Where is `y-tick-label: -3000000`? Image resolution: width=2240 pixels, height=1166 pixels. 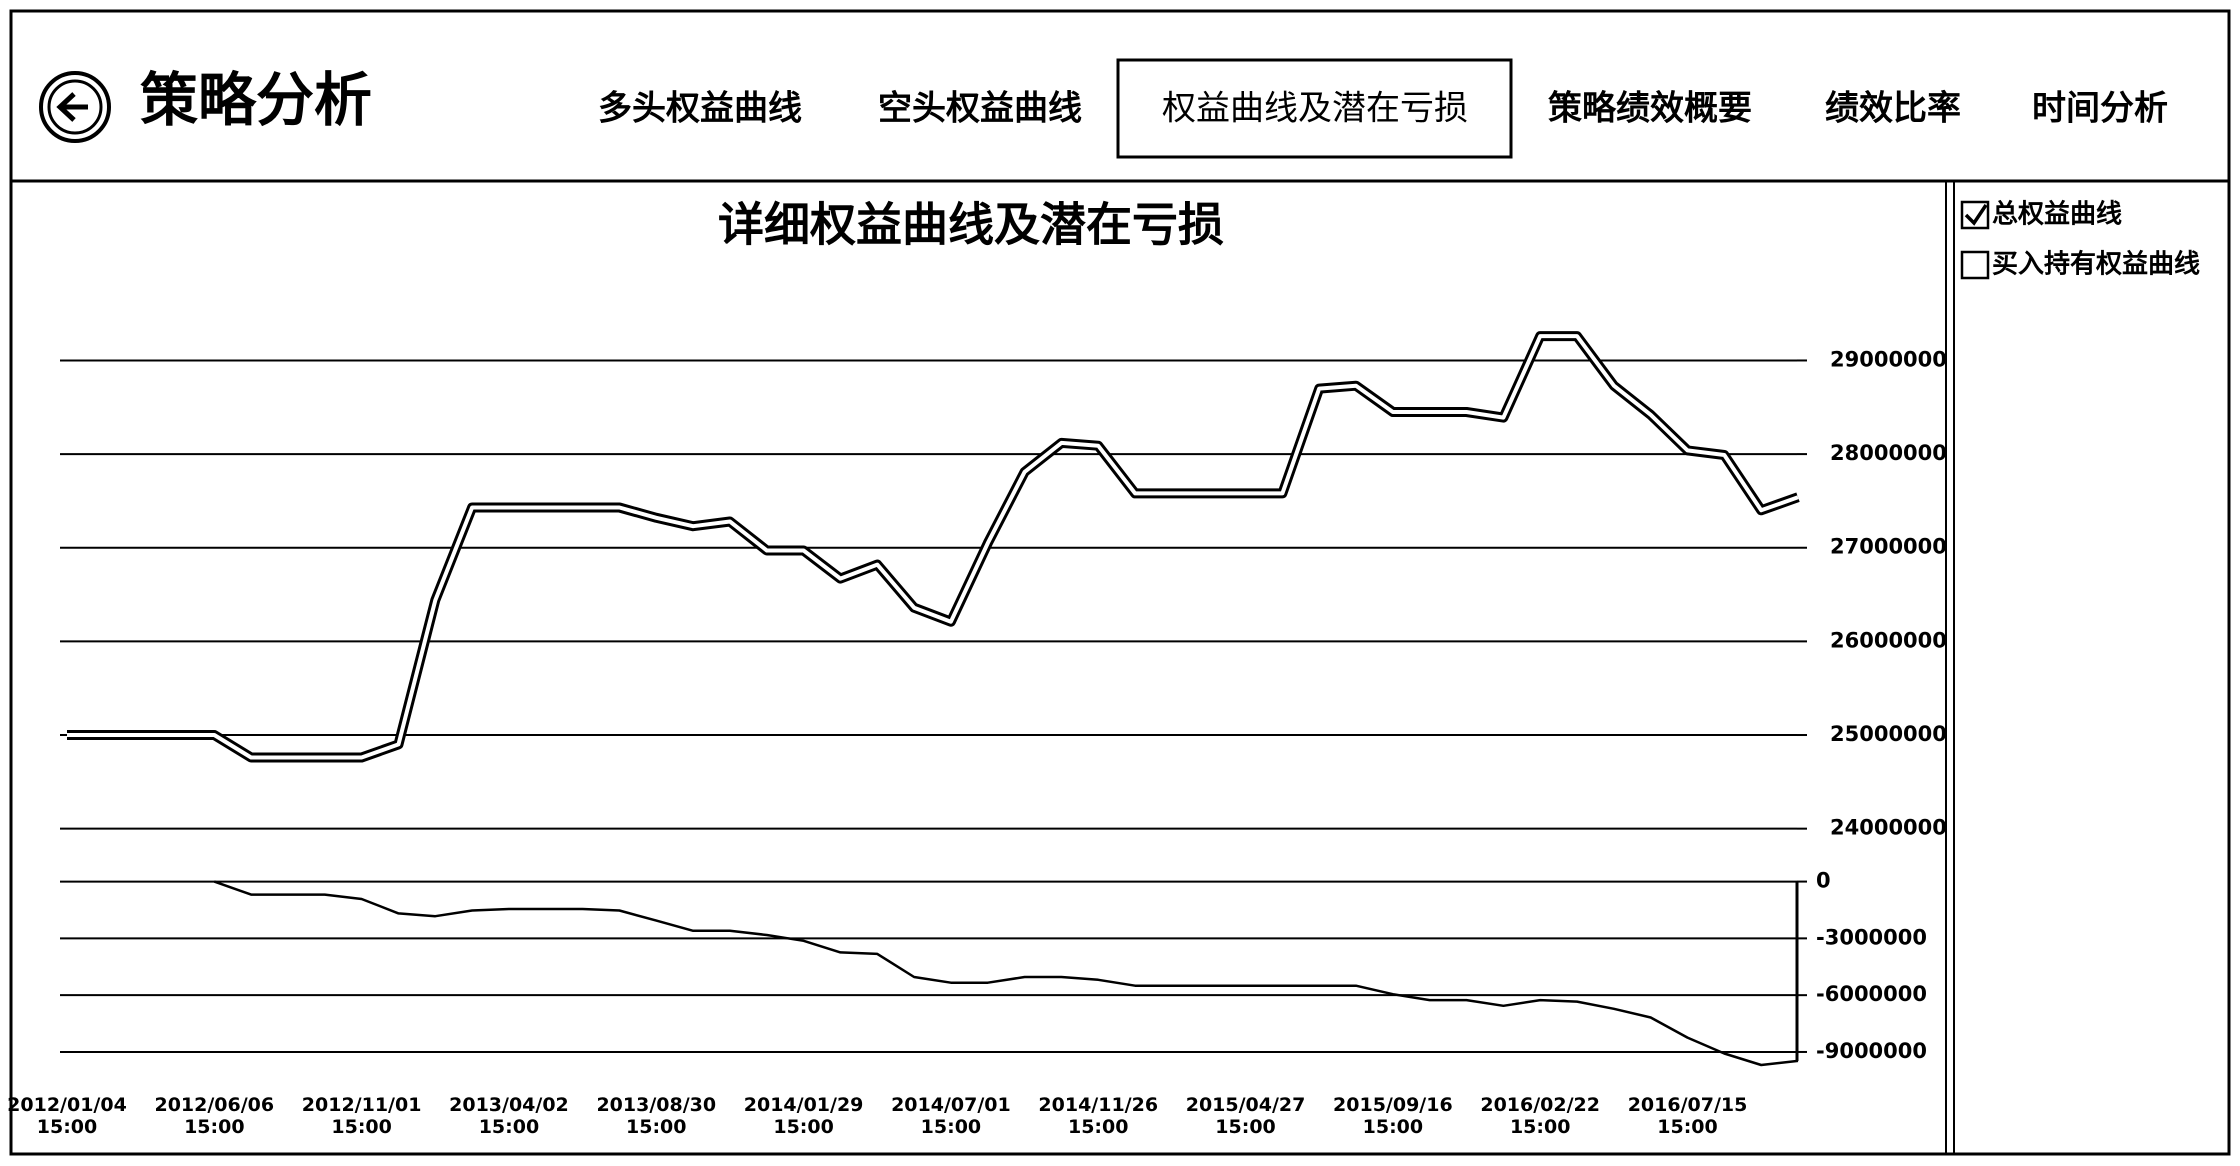 y-tick-label: -3000000 is located at coordinates (1871, 937).